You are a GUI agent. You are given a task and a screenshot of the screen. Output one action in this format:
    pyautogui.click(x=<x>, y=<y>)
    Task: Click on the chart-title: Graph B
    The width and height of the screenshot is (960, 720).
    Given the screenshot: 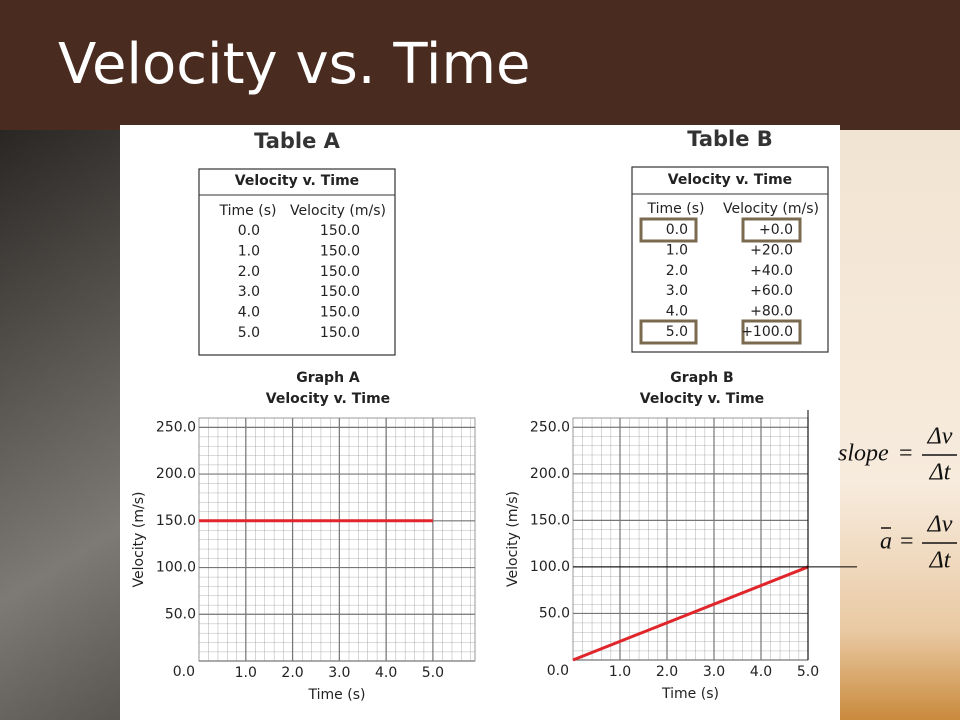 What is the action you would take?
    pyautogui.click(x=701, y=378)
    